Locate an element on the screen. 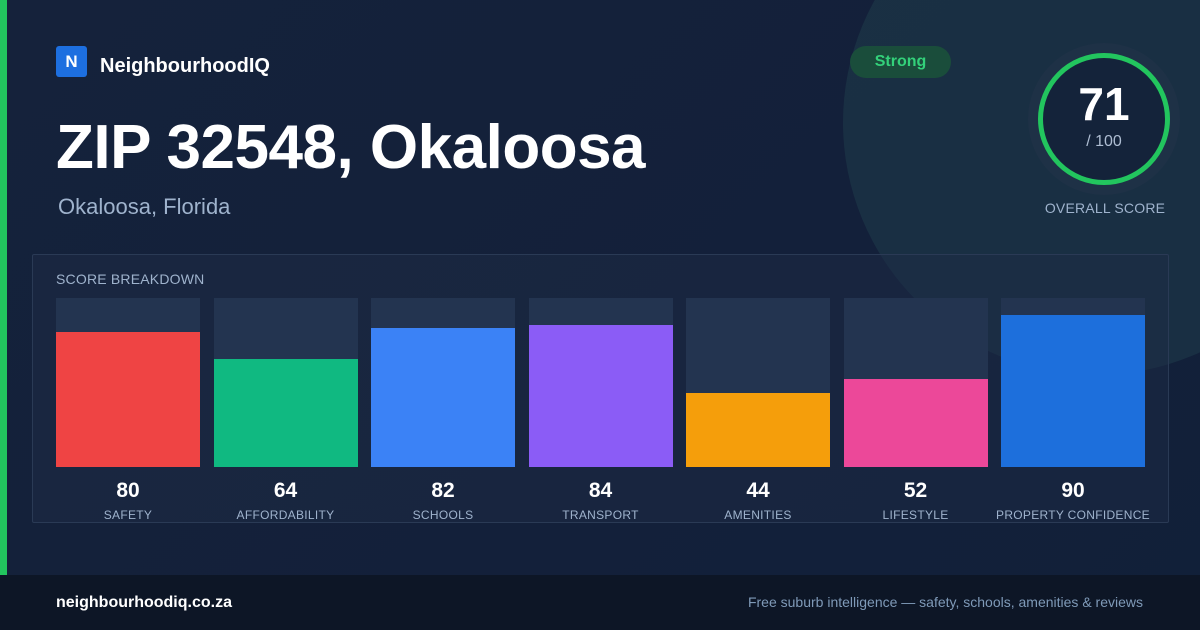 The height and width of the screenshot is (630, 1200). brand-name: NeighbourhoodIQ is located at coordinates (185, 66).